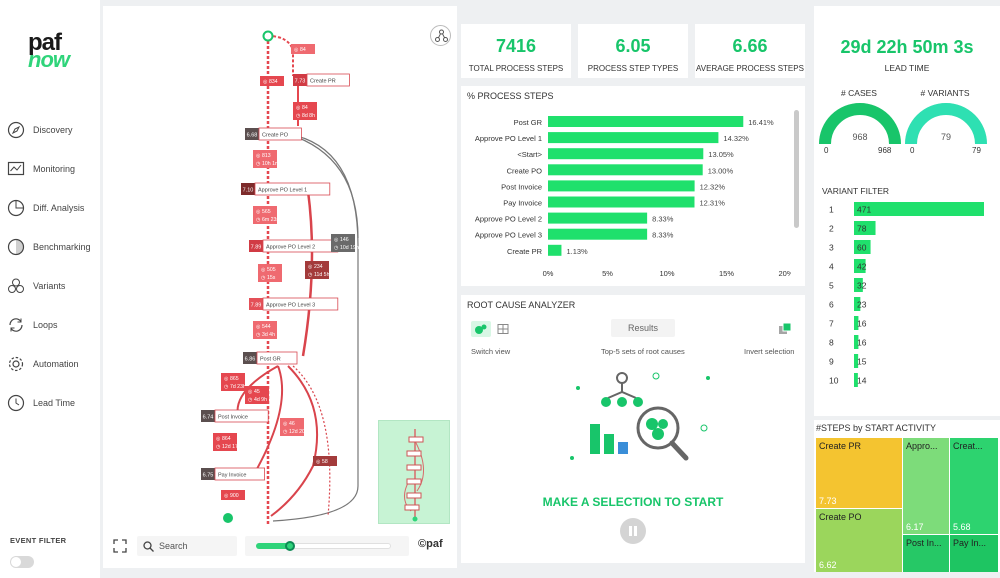 This screenshot has height=578, width=1000. I want to click on edge-time: ◷ 8d 8h, so click(305, 116).